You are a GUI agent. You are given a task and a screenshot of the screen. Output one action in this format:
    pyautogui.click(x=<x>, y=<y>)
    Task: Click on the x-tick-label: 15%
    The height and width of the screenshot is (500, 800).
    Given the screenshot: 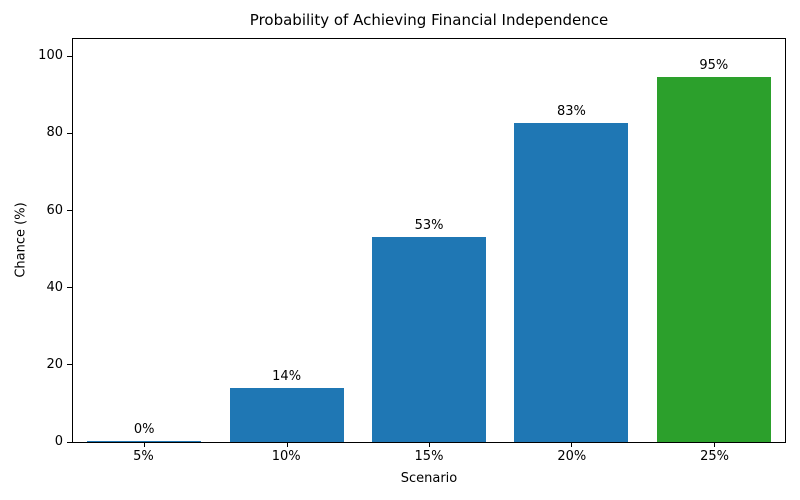 What is the action you would take?
    pyautogui.click(x=429, y=456)
    